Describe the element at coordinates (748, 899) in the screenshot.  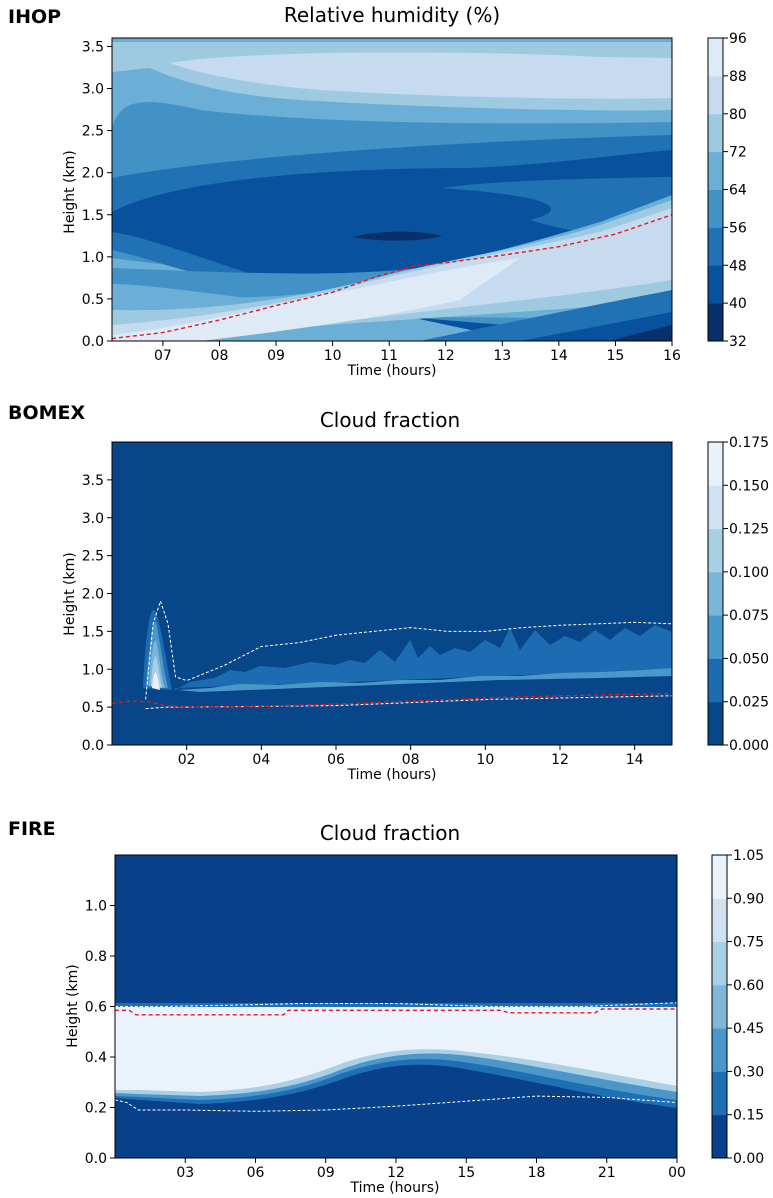
I see `colorbar-tick-label: 0.90` at that location.